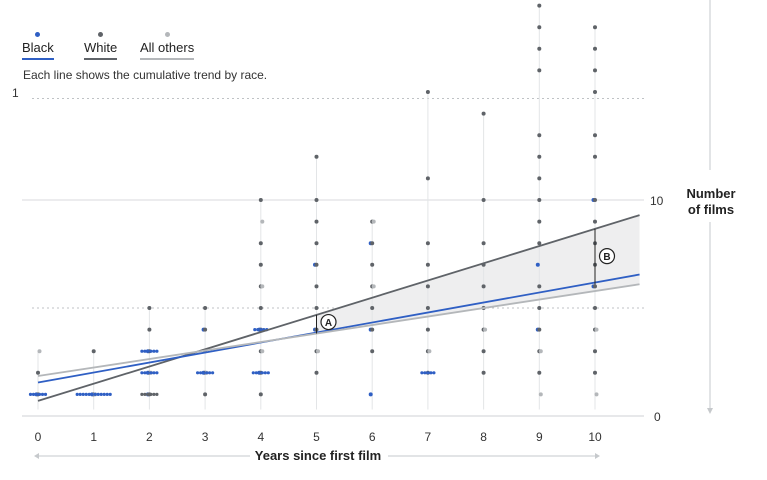 The image size is (767, 480). I want to click on annotation-a-label: A, so click(328, 323).